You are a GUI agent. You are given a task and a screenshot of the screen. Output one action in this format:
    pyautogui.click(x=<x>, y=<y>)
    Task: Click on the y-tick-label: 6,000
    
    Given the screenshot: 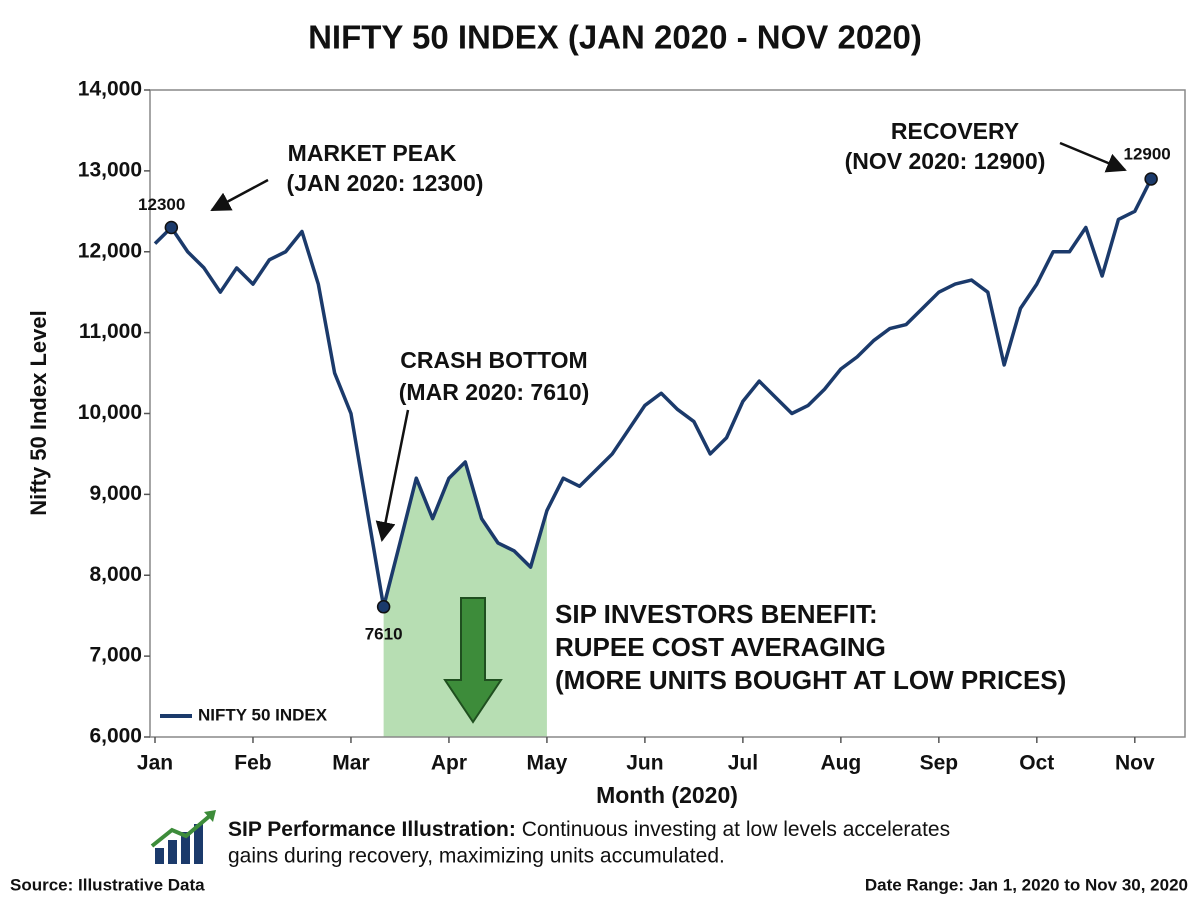 What is the action you would take?
    pyautogui.click(x=115, y=736)
    